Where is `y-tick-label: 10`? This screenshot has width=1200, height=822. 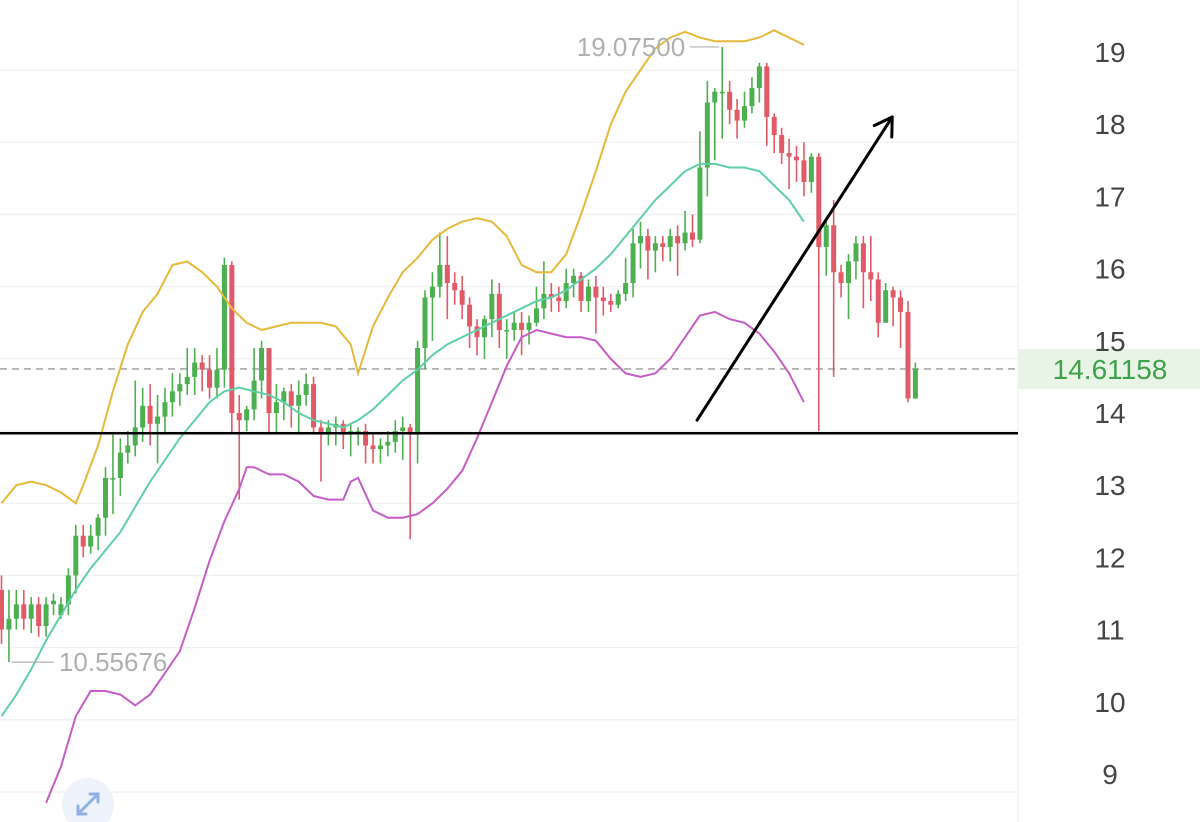
y-tick-label: 10 is located at coordinates (1109, 702).